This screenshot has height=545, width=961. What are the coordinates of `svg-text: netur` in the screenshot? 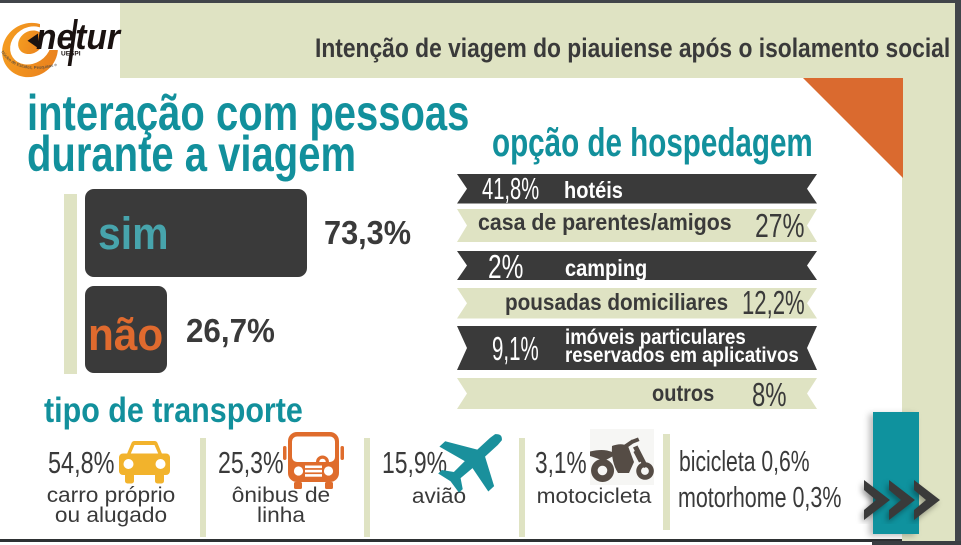 It's located at (79, 36).